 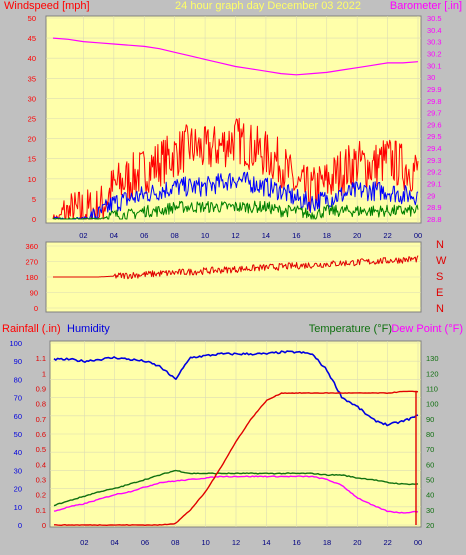 What do you see at coordinates (296, 542) in the screenshot?
I see `temp-x-tick: 16` at bounding box center [296, 542].